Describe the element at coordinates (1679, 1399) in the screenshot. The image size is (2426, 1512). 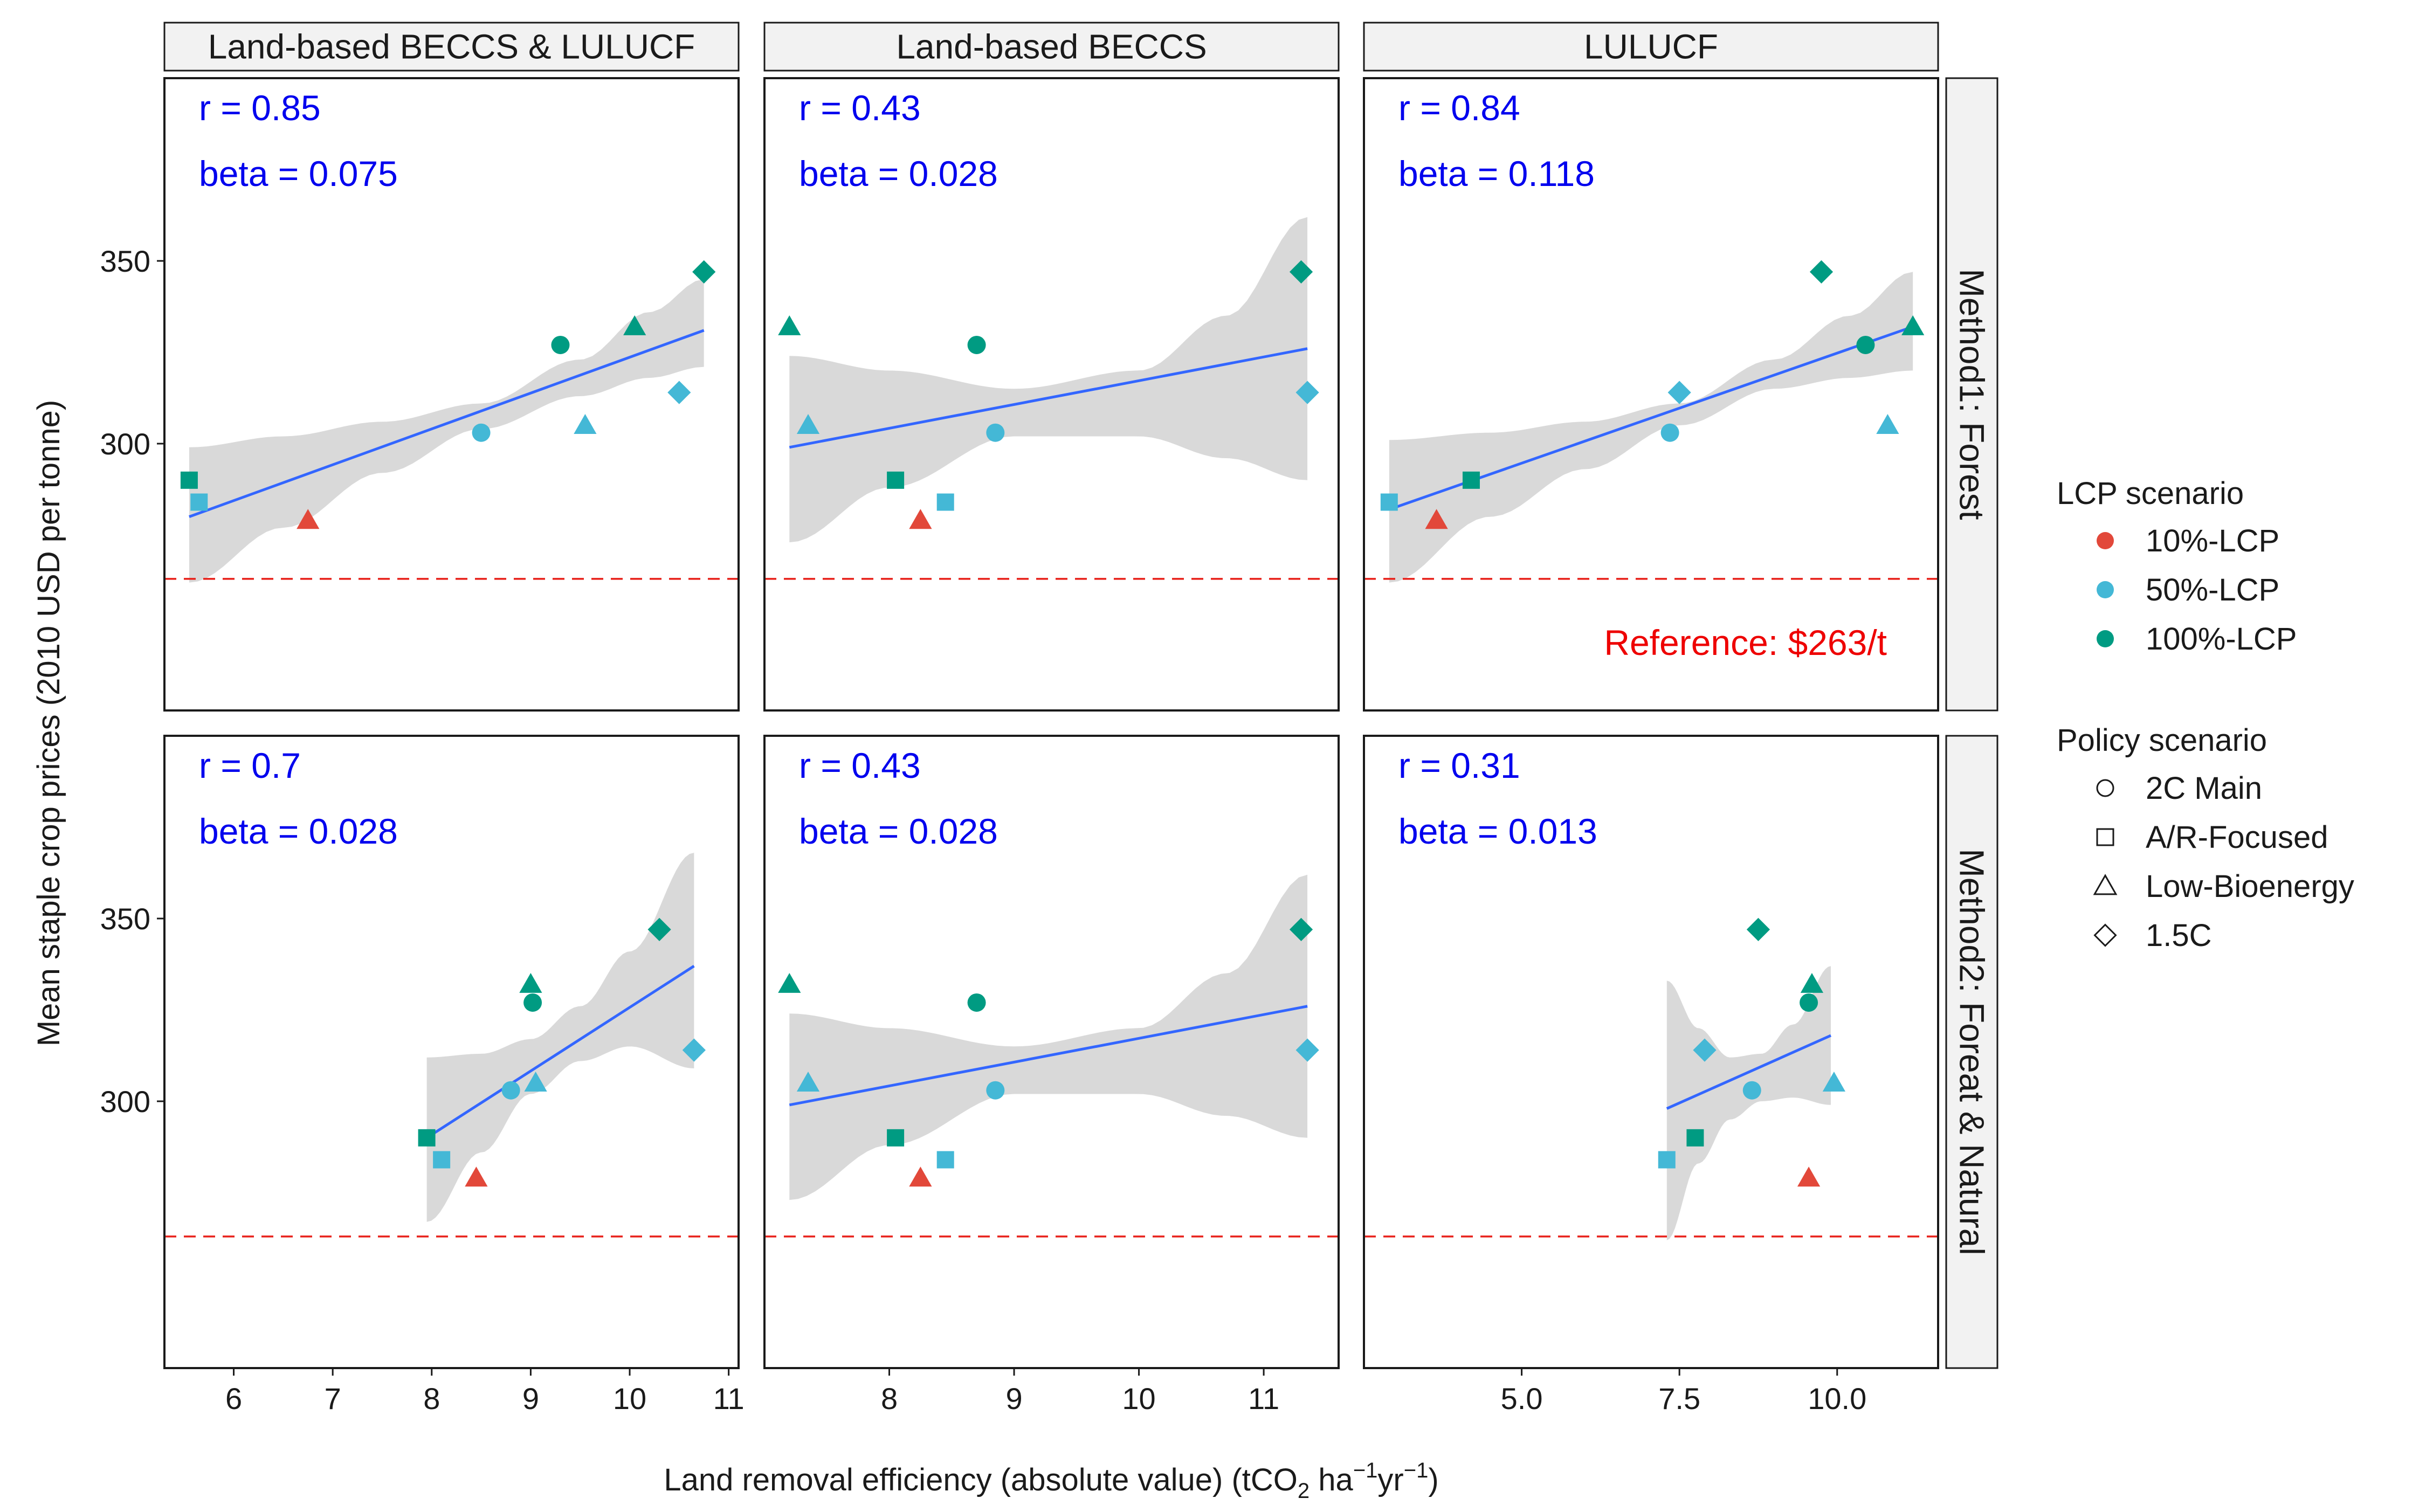
I see `x-tick-label: 7.5` at that location.